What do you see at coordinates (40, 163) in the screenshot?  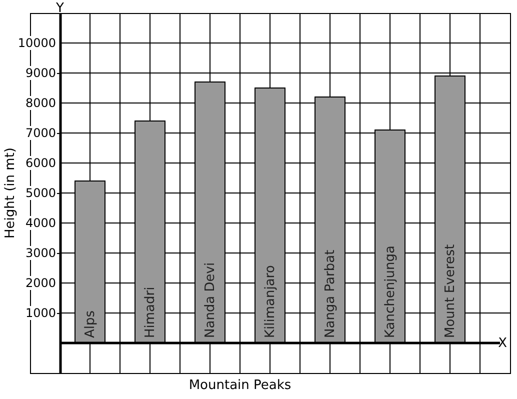 I see `y-tick-label: 6000` at bounding box center [40, 163].